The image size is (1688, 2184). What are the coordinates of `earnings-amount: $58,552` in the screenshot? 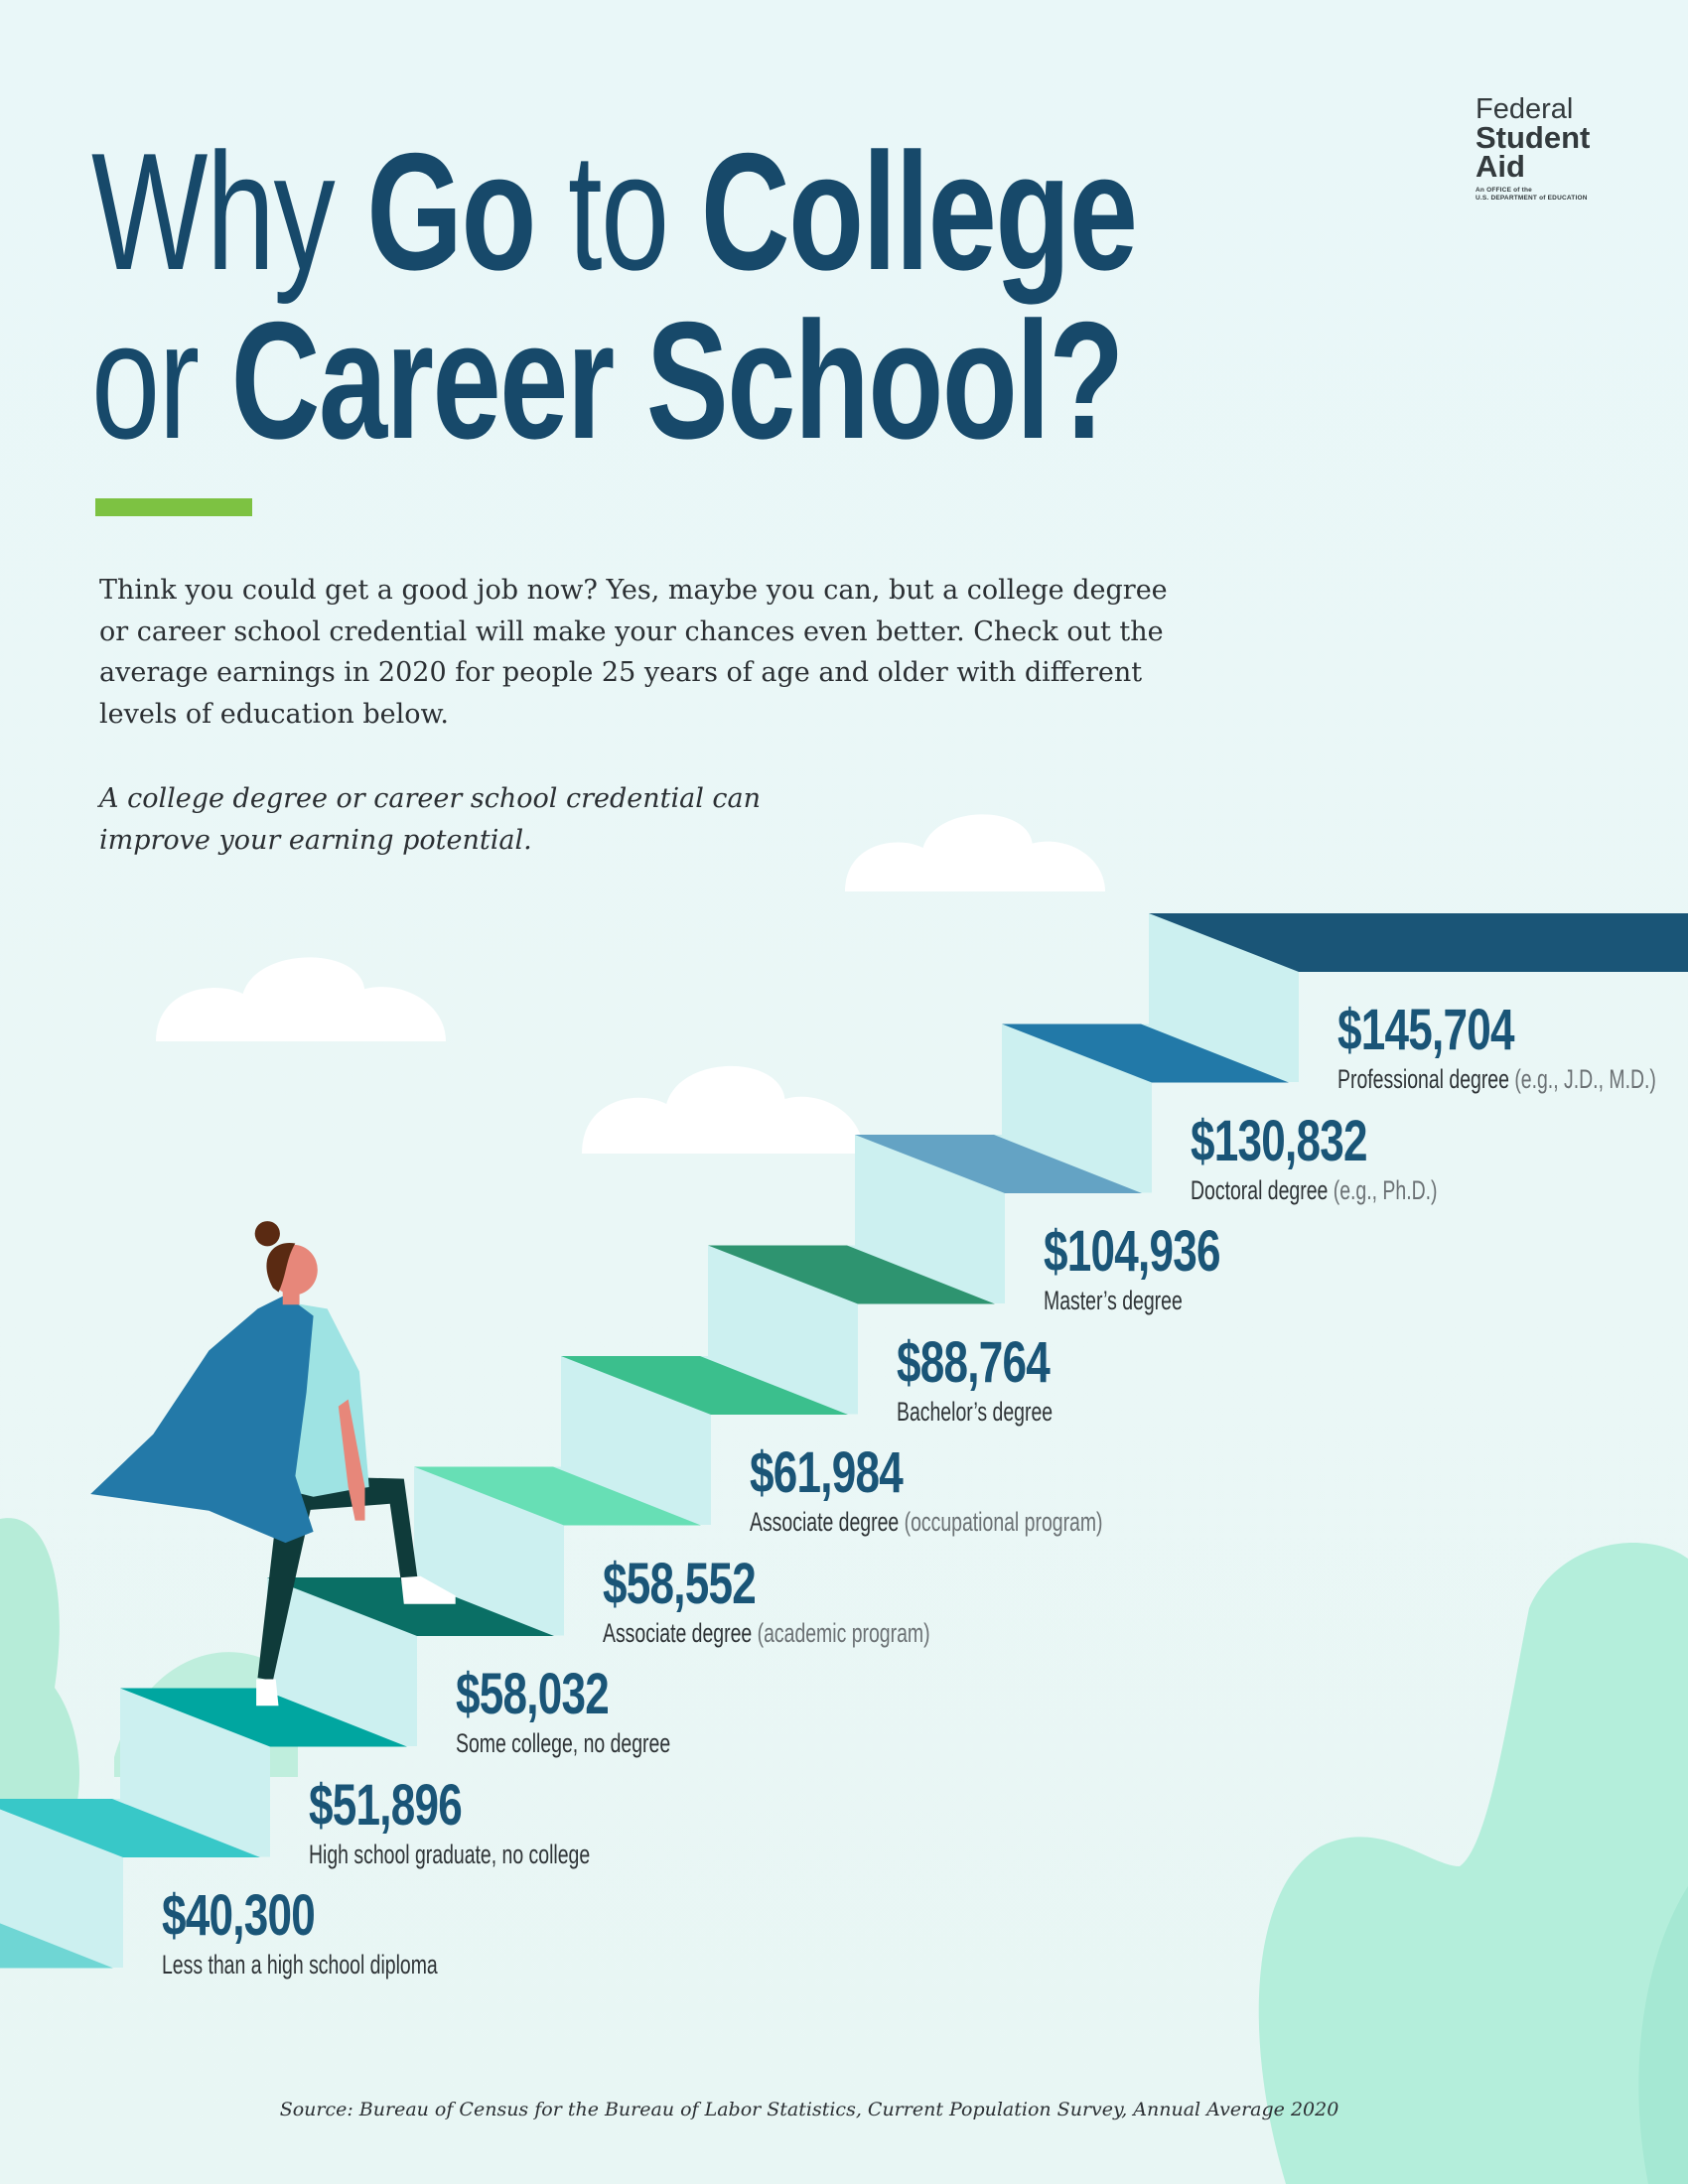 It's located at (680, 1583).